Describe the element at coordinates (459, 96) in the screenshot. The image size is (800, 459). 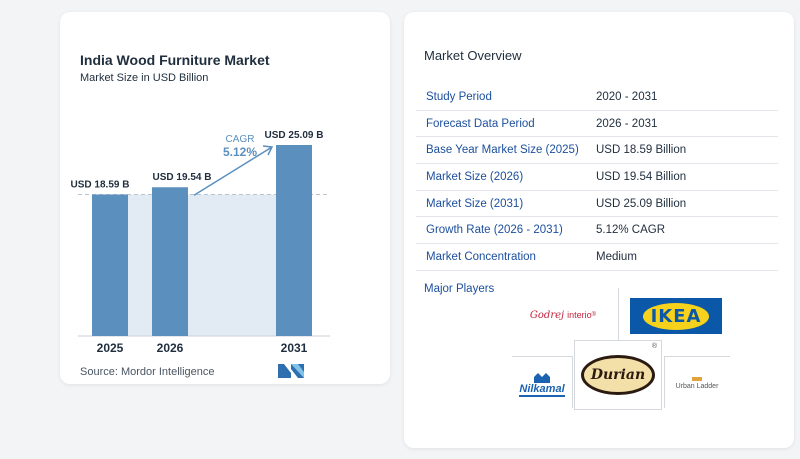
I see `overview-label: Study Period` at that location.